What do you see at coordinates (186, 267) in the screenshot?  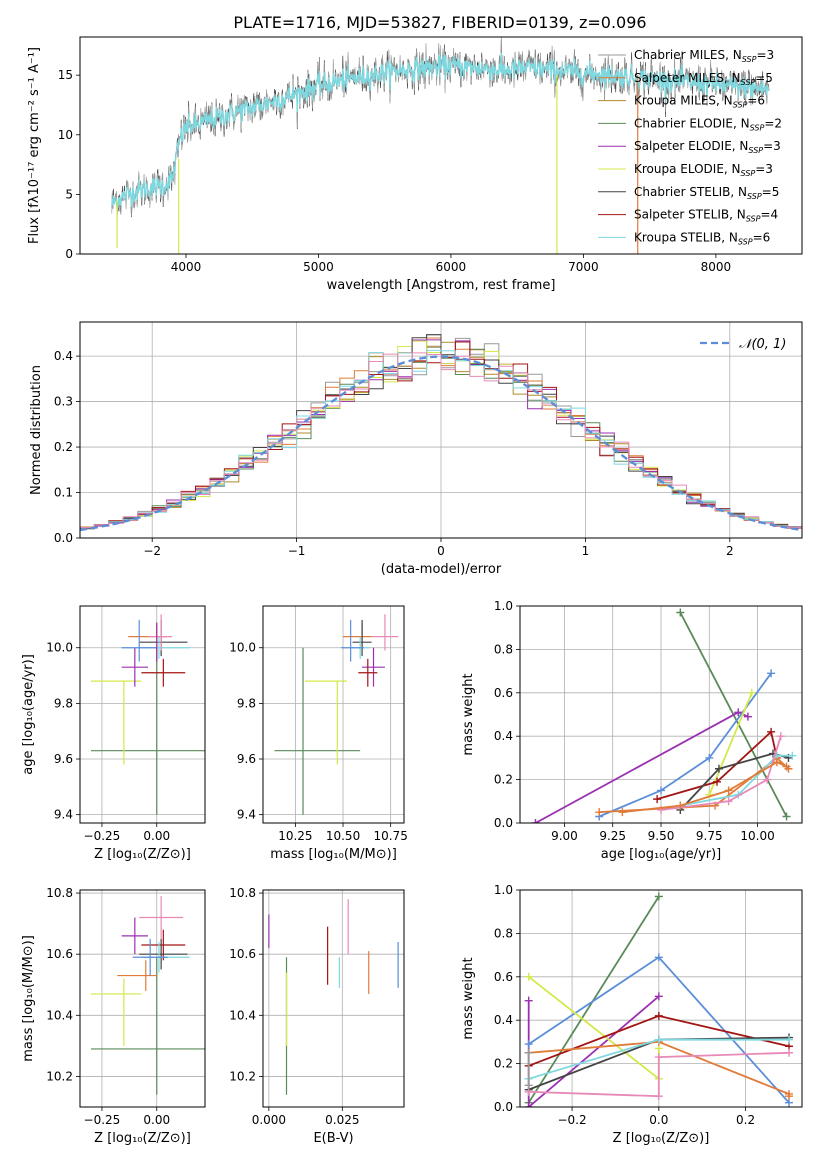 I see `x-tick-label: 4000` at bounding box center [186, 267].